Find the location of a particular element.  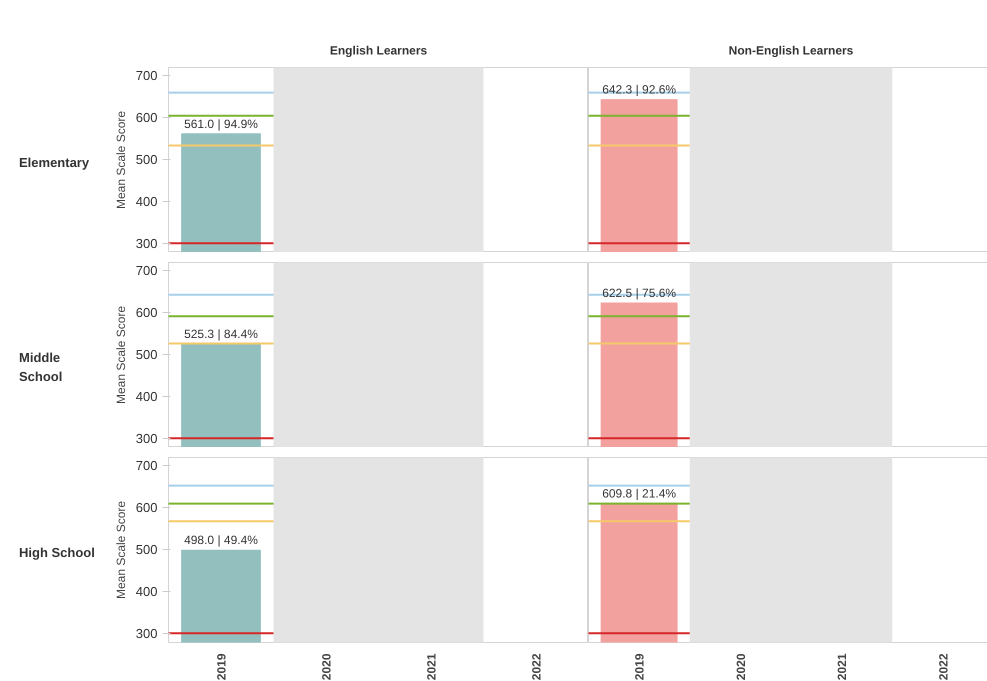

data-label: 622.5 | 75.6% is located at coordinates (639, 293).